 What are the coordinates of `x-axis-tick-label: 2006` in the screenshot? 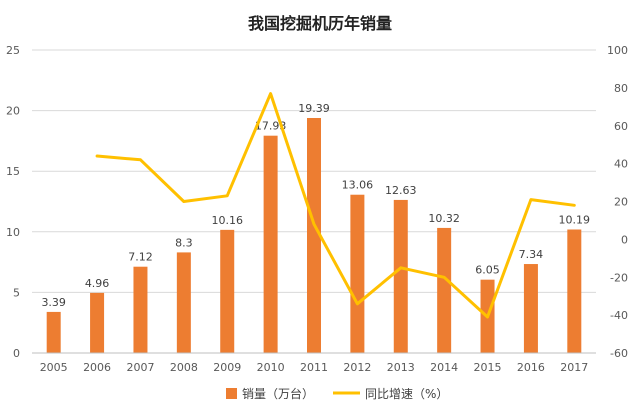 It's located at (97, 367).